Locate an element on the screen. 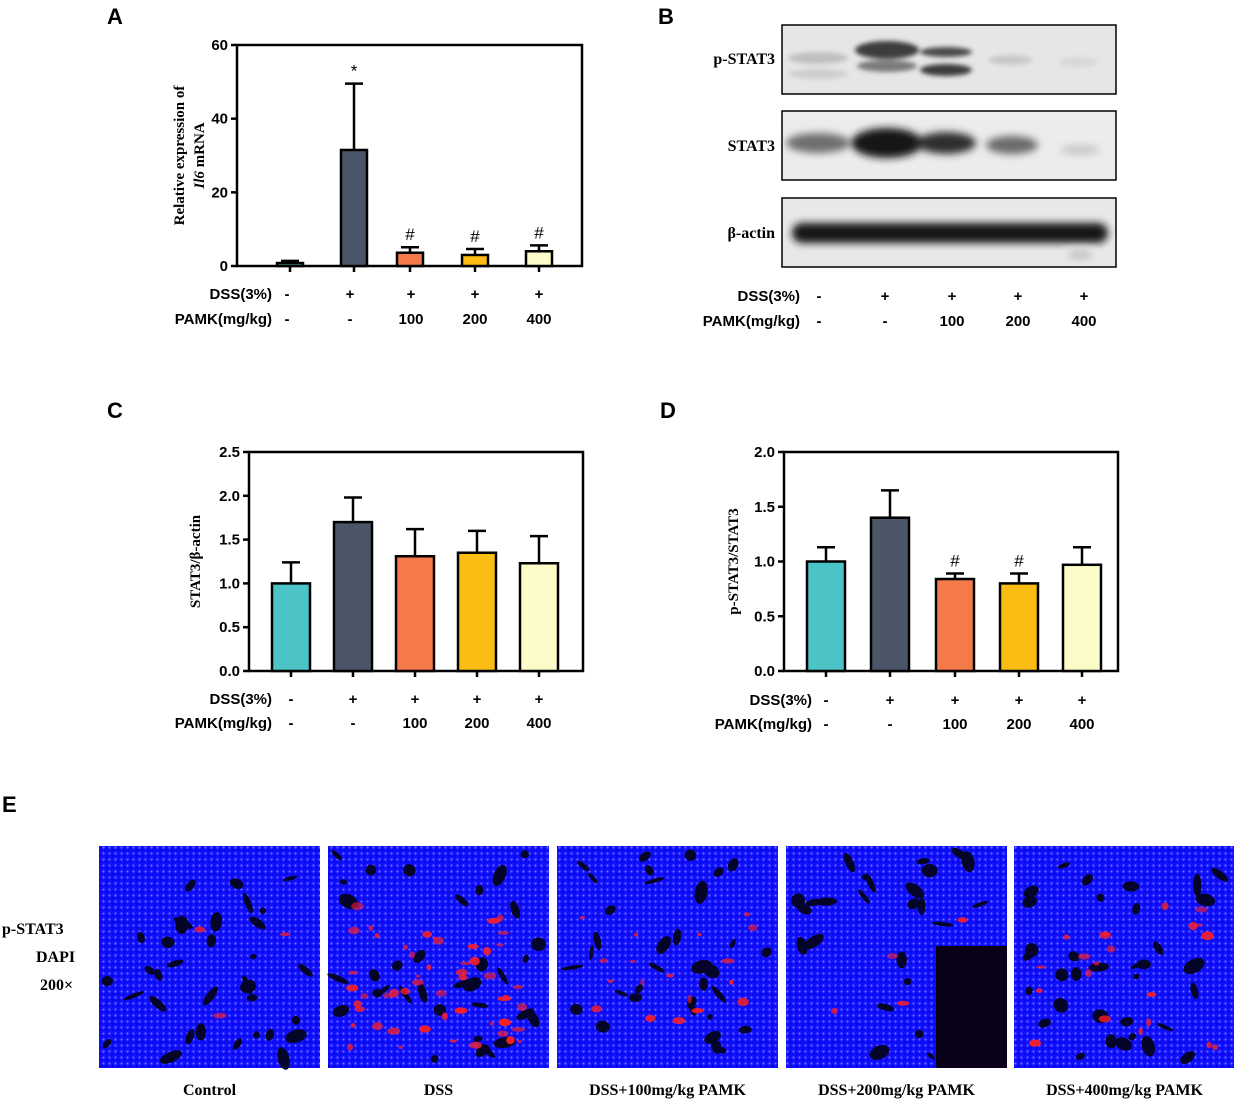 Image resolution: width=1234 pixels, height=1100 pixels. y-axis-label: STAT3/β-actin is located at coordinates (196, 561).